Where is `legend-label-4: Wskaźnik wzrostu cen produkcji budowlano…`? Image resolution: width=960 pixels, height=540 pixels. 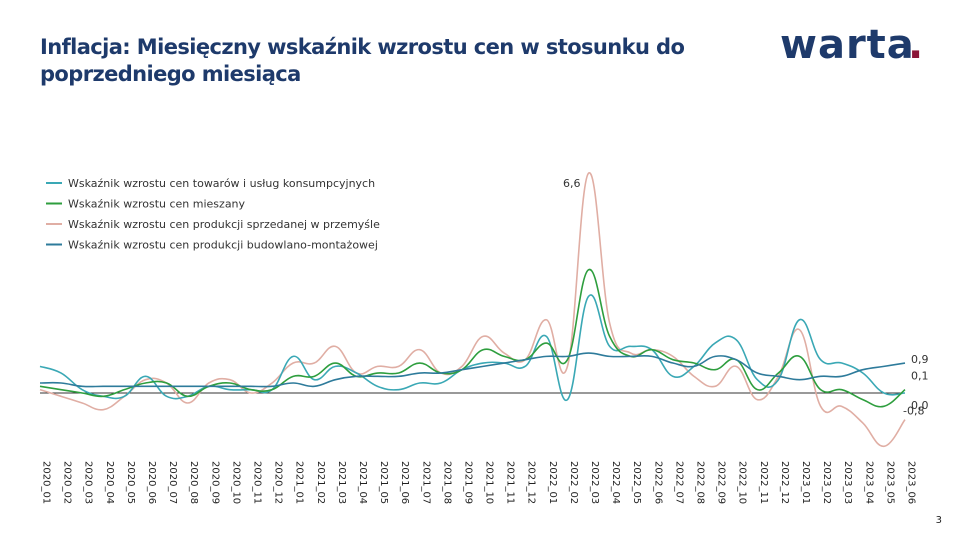
legend-label-4: Wskaźnik wzrostu cen produkcji budowlano… is located at coordinates (223, 245).